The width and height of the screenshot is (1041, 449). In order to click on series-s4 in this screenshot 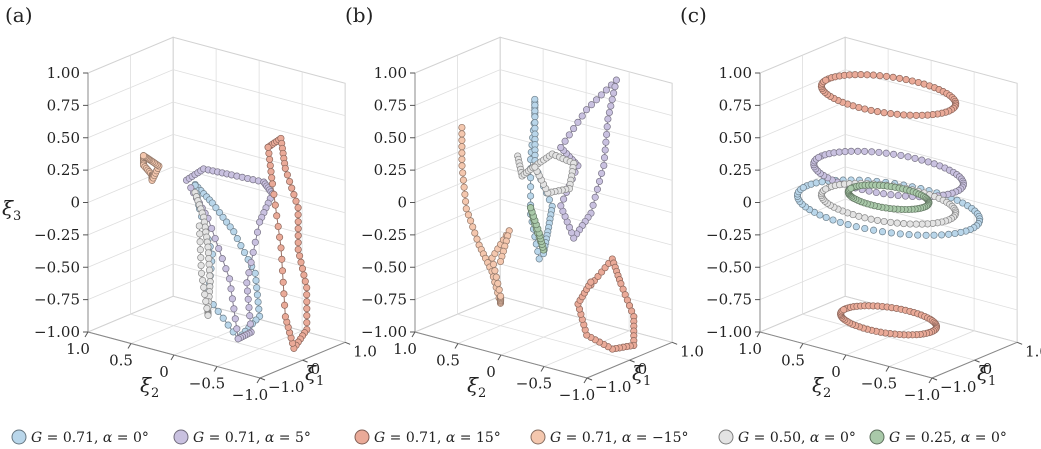, I will do `click(151, 168)`.